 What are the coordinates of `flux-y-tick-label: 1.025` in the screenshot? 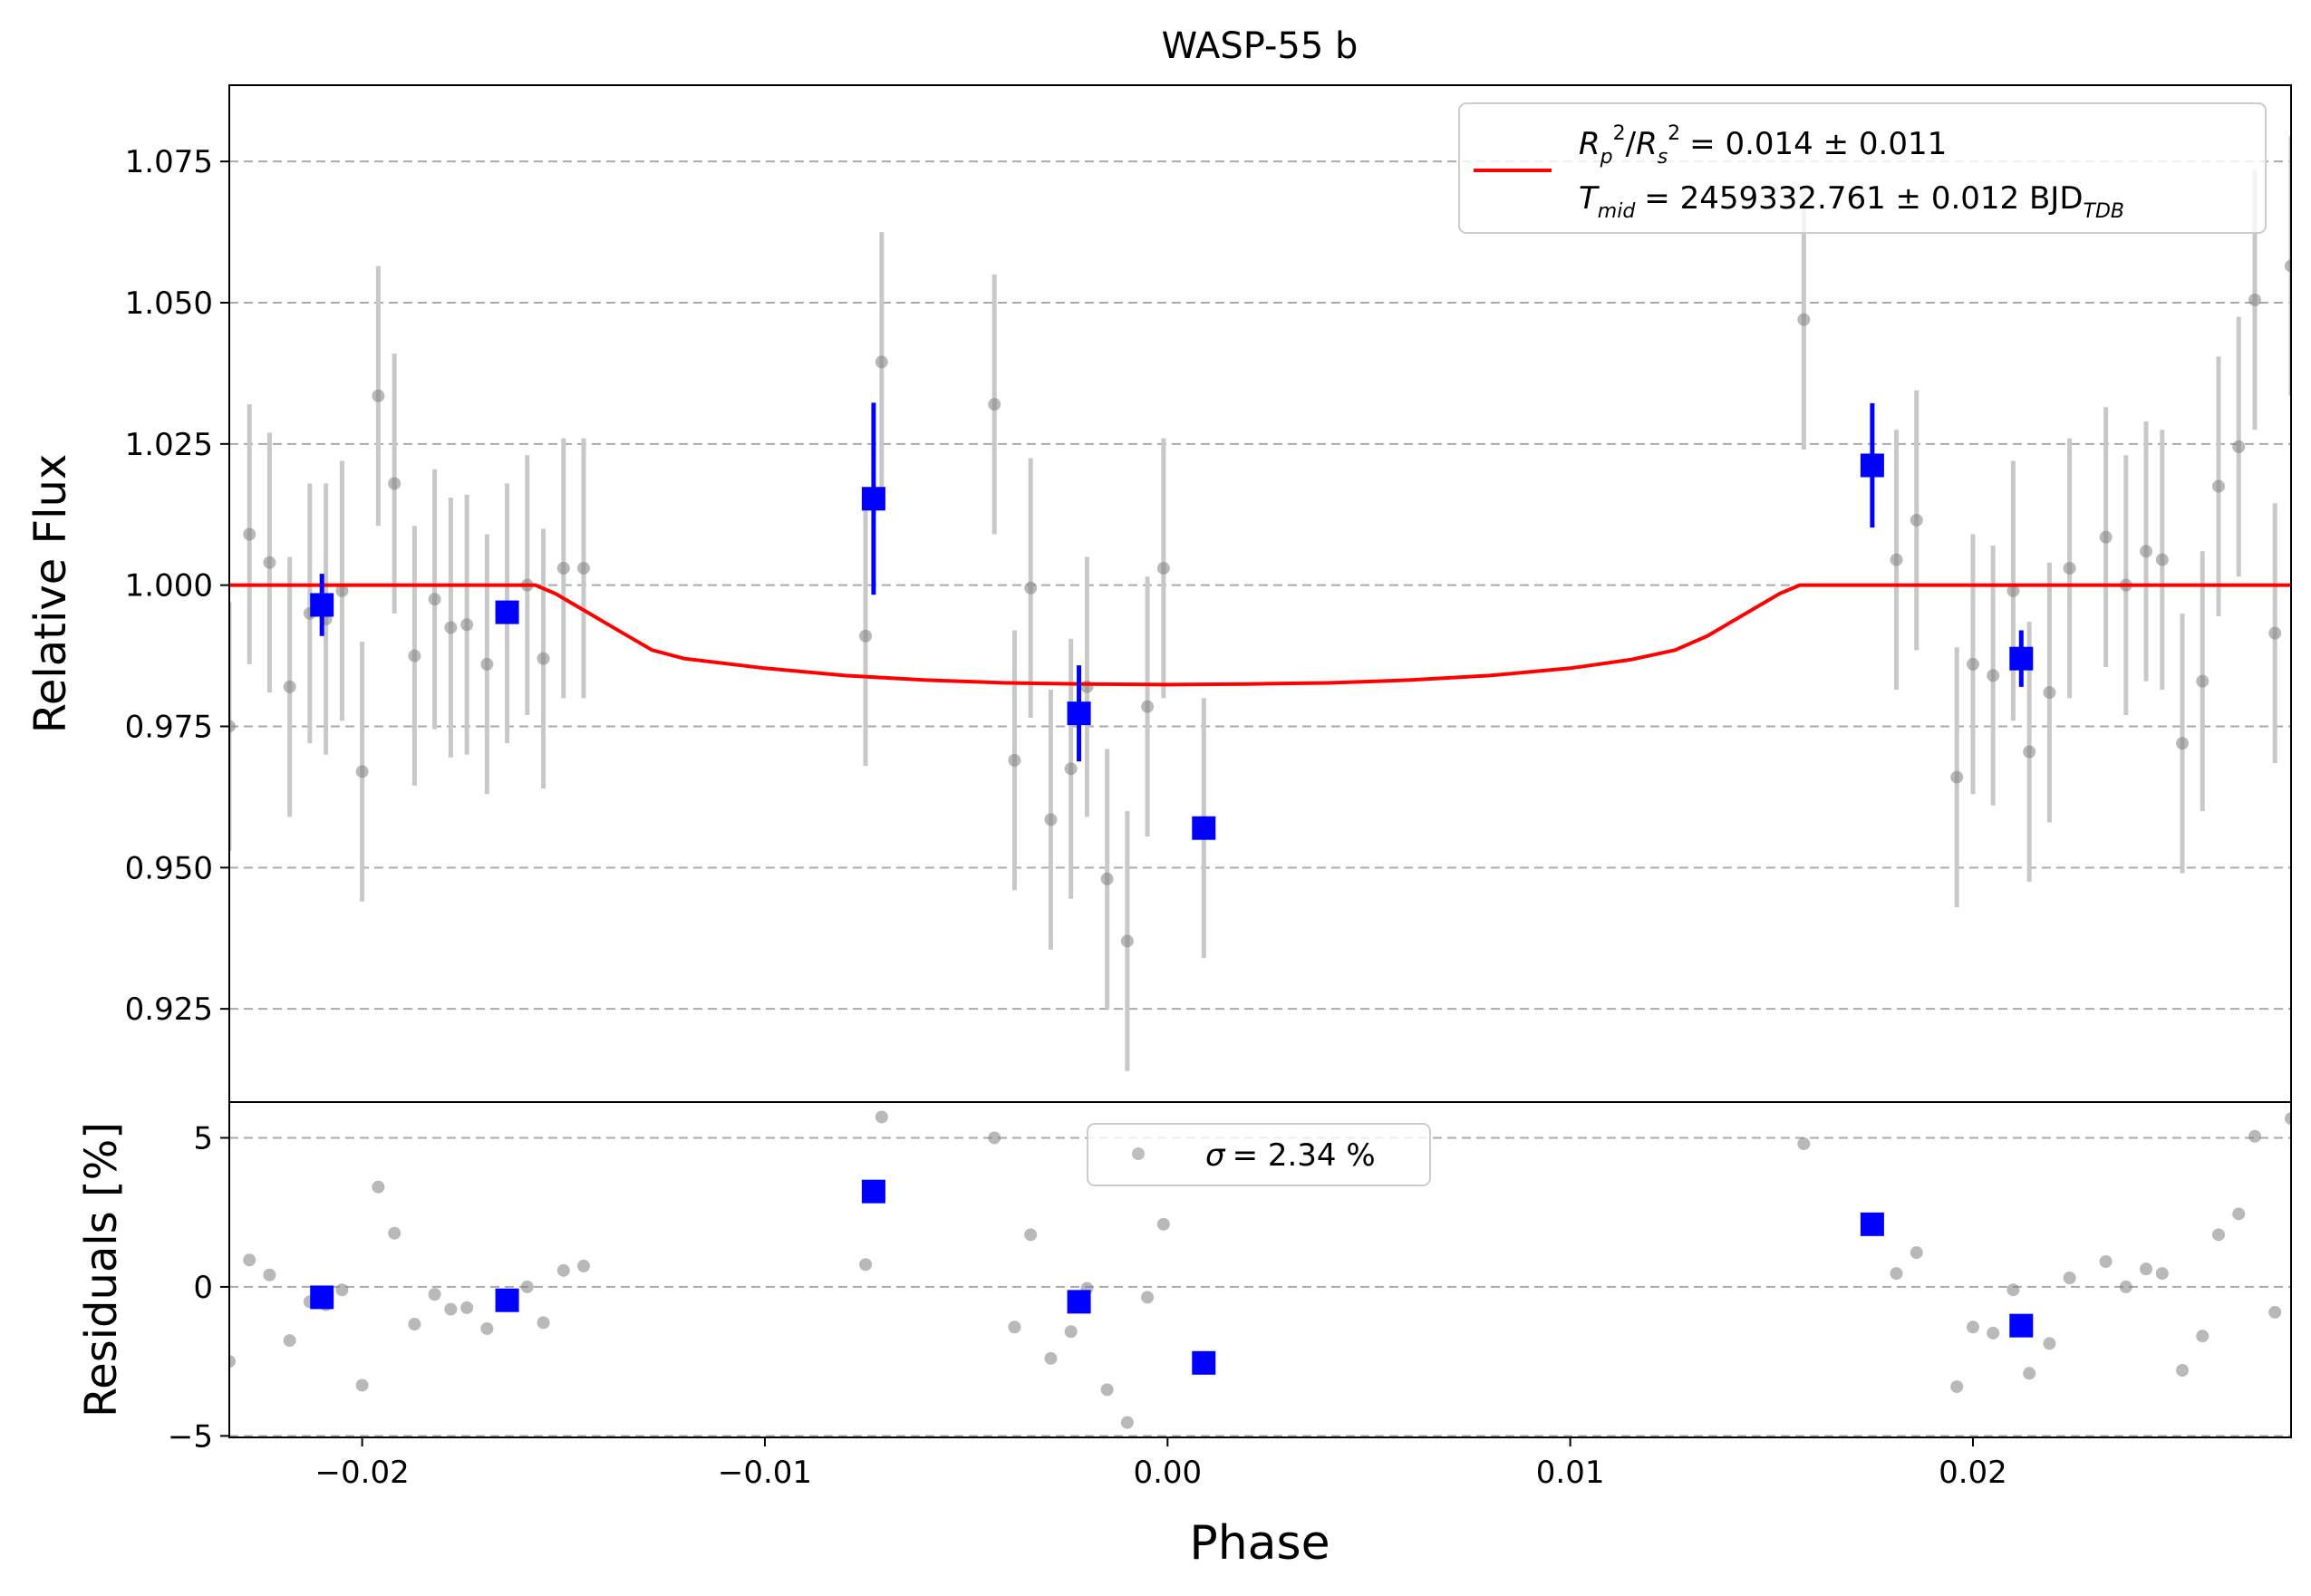 It's located at (169, 445).